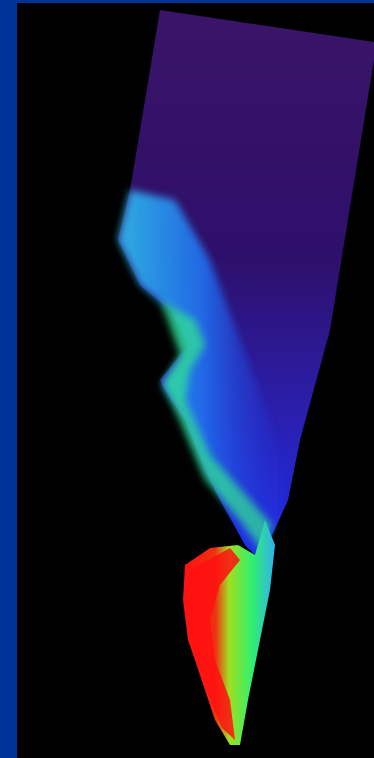 Image resolution: width=374 pixels, height=758 pixels. Describe the element at coordinates (216, 425) in the screenshot. I see `plume-green` at that location.